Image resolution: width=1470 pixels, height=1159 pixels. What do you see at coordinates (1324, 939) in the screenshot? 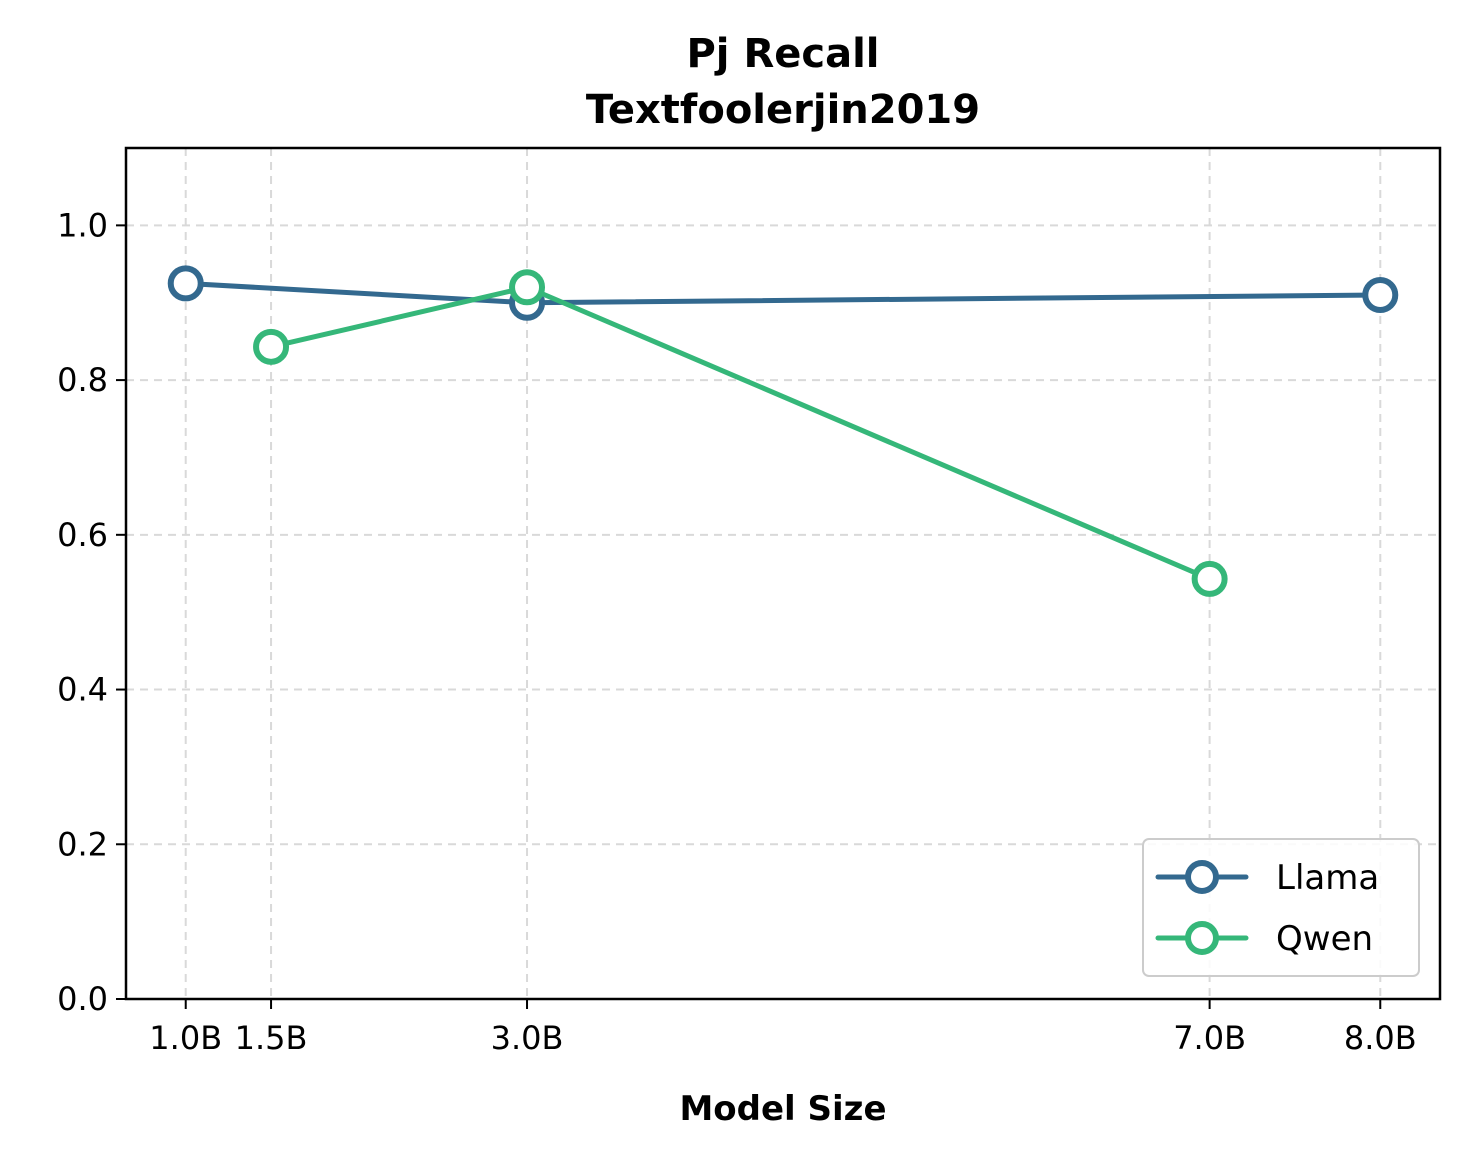
I see `legend-label-qwen: Qwen` at bounding box center [1324, 939].